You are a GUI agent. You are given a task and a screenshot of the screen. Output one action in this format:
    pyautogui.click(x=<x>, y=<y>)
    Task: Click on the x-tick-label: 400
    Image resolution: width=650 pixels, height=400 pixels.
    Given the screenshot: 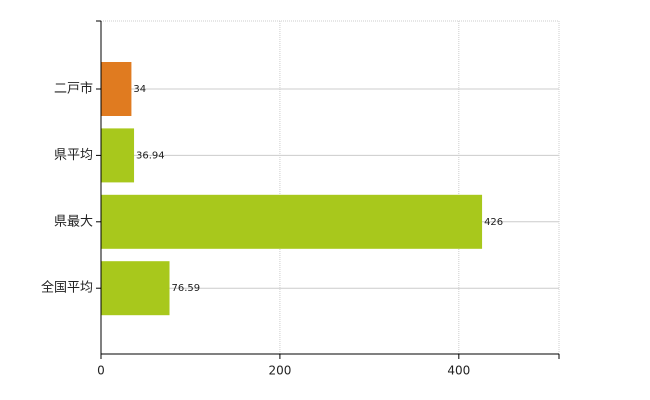 What is the action you would take?
    pyautogui.click(x=458, y=371)
    